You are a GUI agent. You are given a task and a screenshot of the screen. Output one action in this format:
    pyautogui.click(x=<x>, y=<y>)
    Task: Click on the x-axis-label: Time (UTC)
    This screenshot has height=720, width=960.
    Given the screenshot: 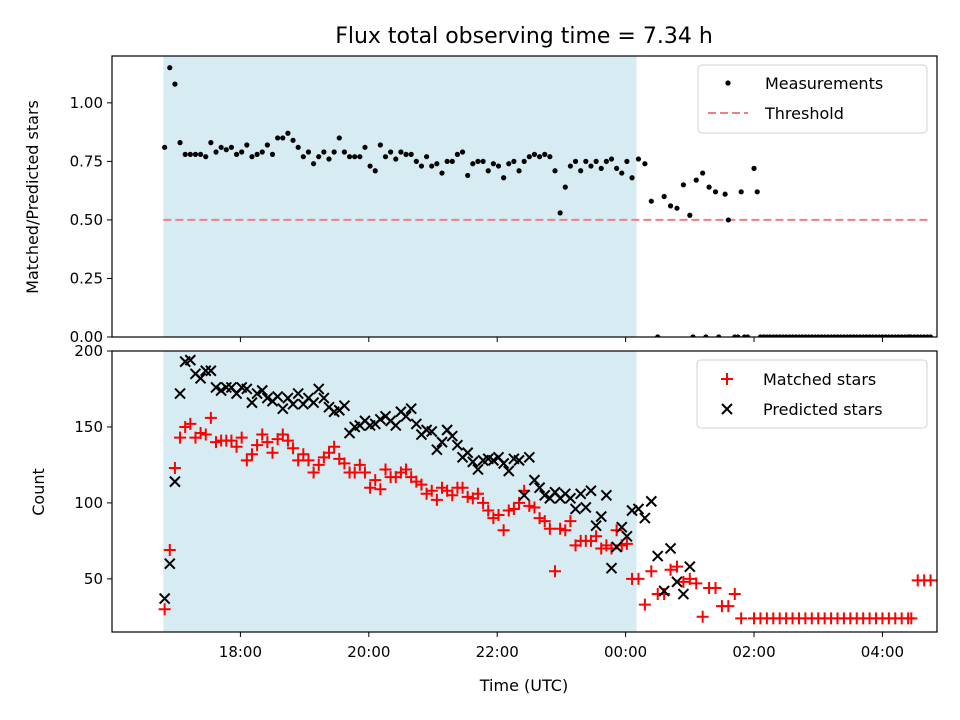 What is the action you would take?
    pyautogui.click(x=523, y=685)
    